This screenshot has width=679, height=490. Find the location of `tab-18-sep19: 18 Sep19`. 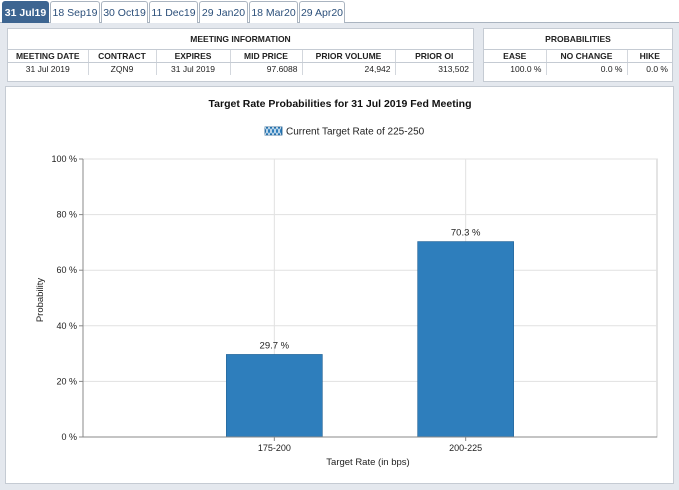

tab-18-sep19: 18 Sep19 is located at coordinates (75, 12).